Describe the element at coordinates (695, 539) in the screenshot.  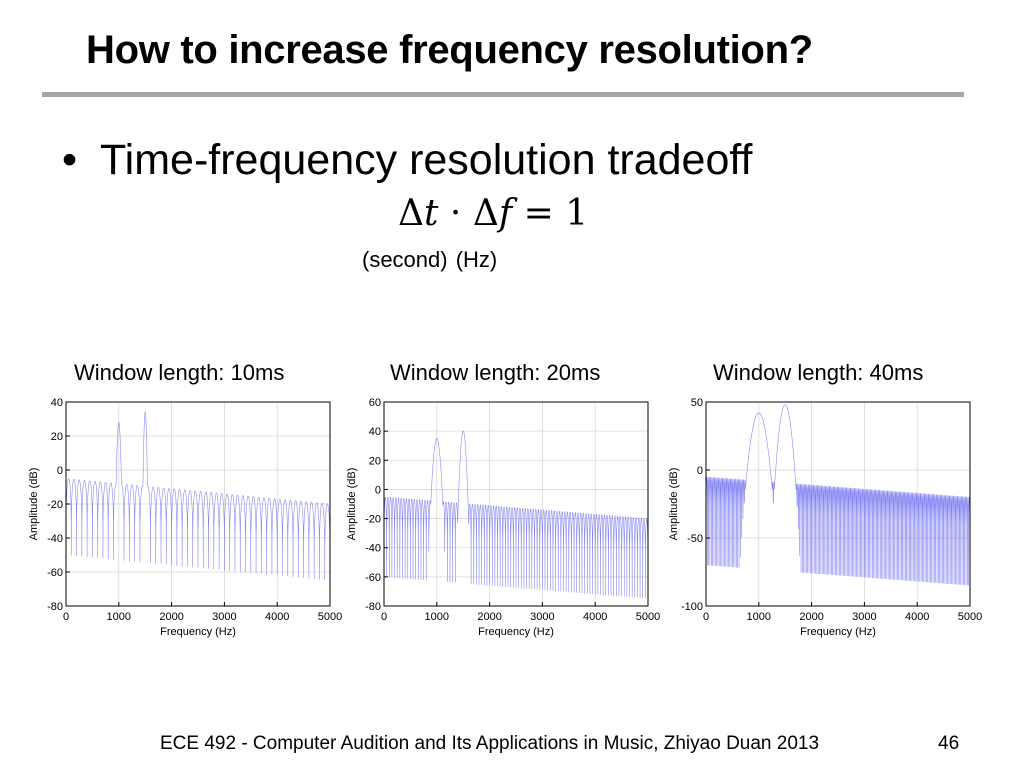
I see `y-tick-label: -50` at that location.